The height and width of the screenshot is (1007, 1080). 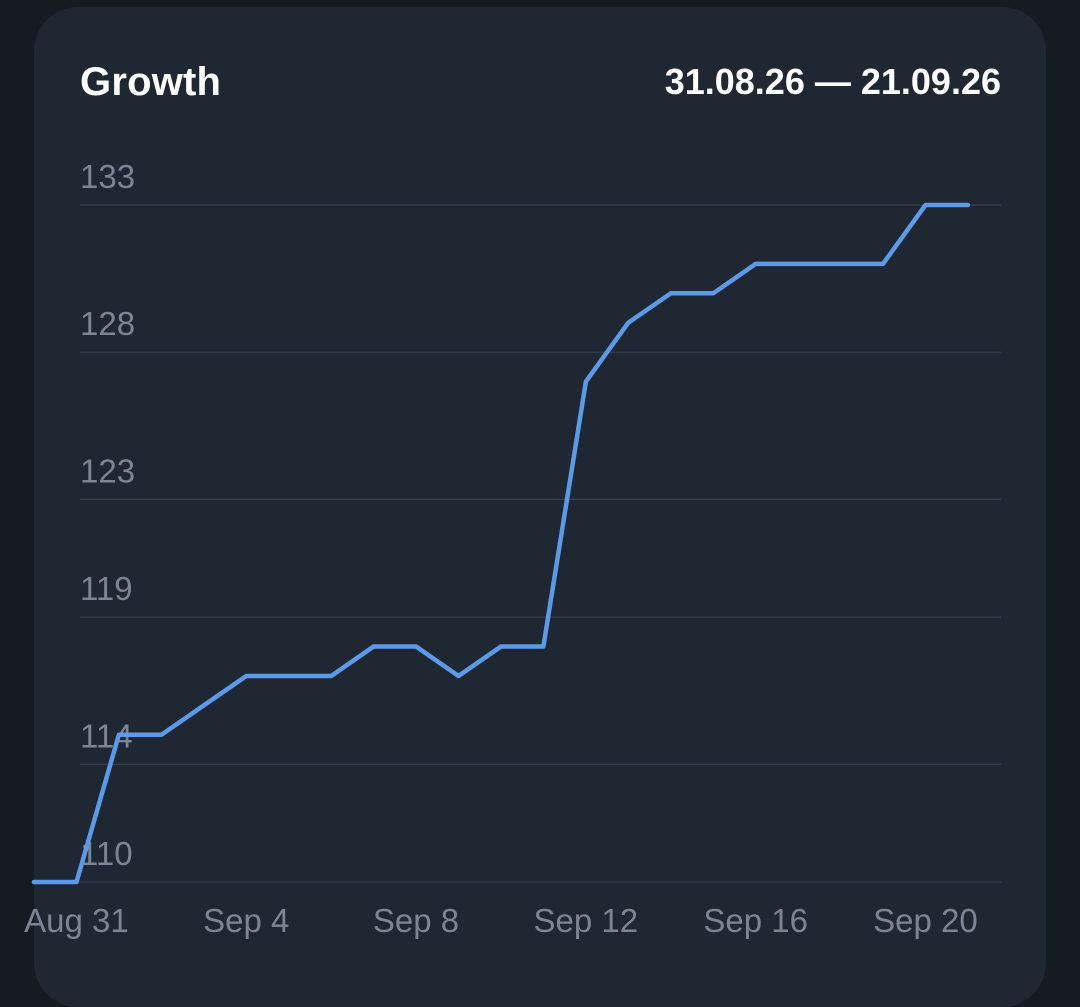 What do you see at coordinates (107, 470) in the screenshot?
I see `y-tick-label: 123` at bounding box center [107, 470].